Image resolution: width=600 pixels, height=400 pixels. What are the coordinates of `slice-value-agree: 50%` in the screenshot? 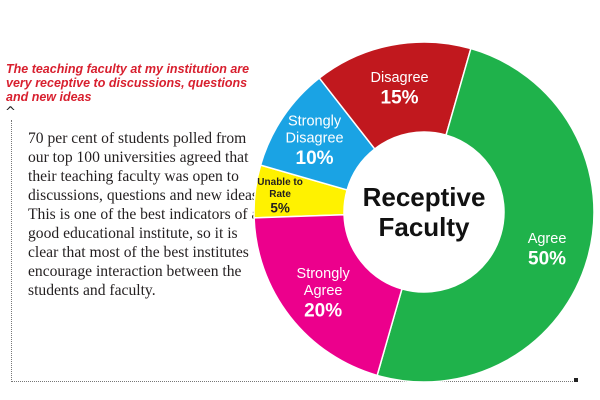 It's located at (547, 259).